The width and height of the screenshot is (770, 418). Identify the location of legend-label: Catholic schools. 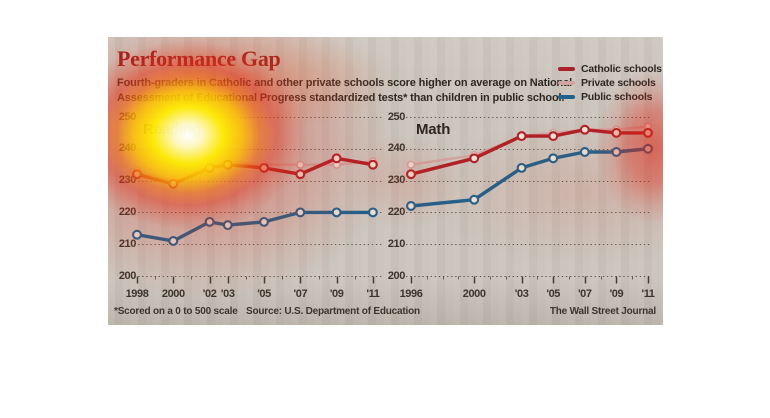
(621, 69).